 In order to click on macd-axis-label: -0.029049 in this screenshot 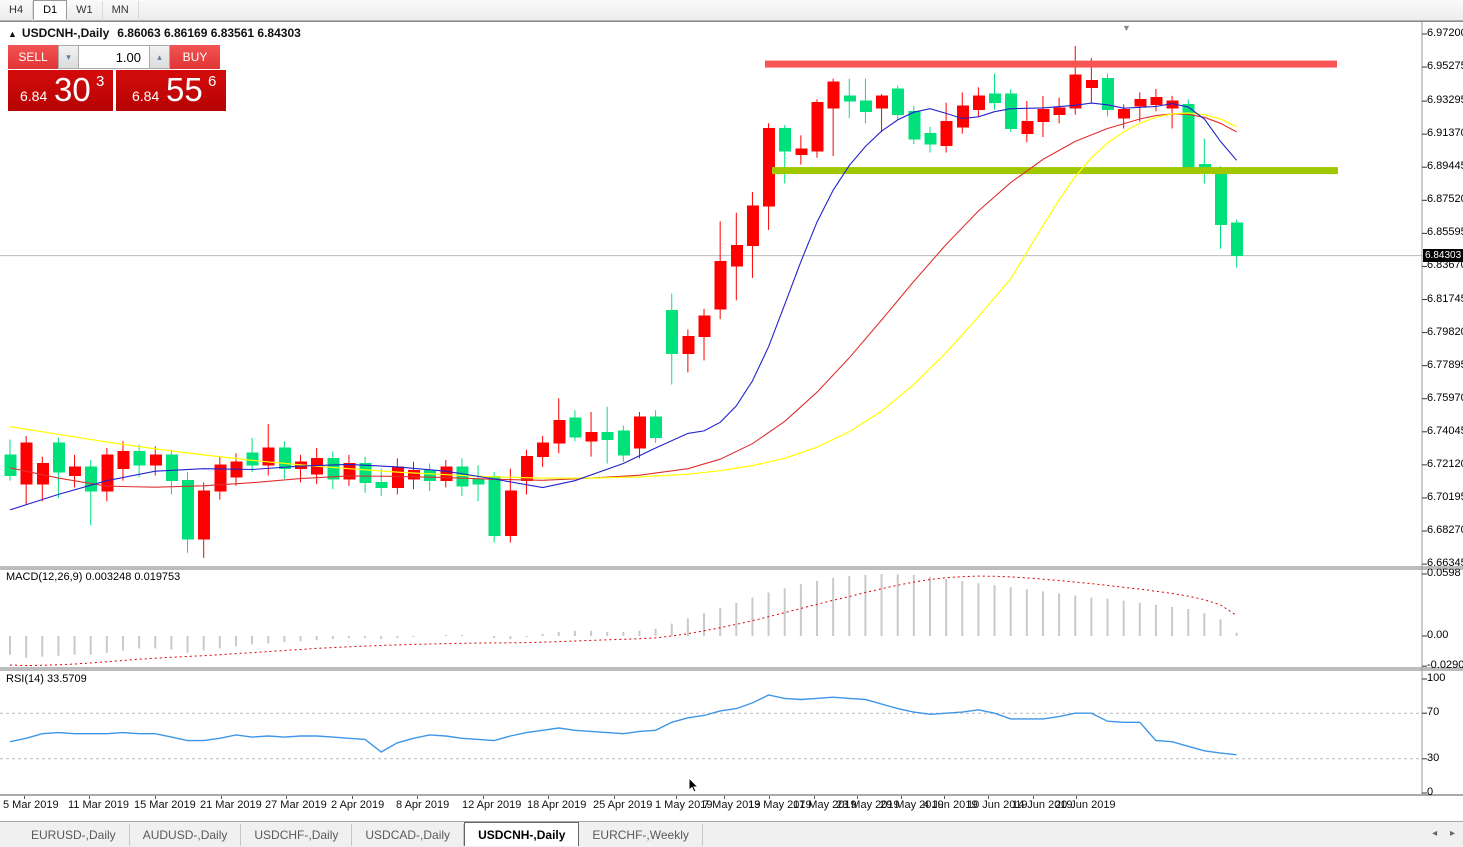, I will do `click(1445, 665)`.